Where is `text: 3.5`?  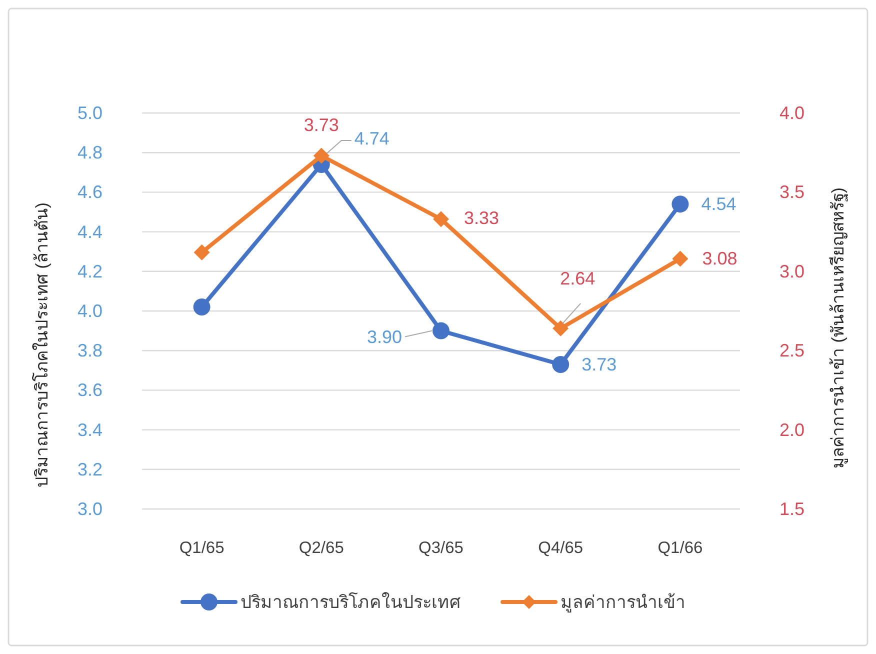
text: 3.5 is located at coordinates (792, 192).